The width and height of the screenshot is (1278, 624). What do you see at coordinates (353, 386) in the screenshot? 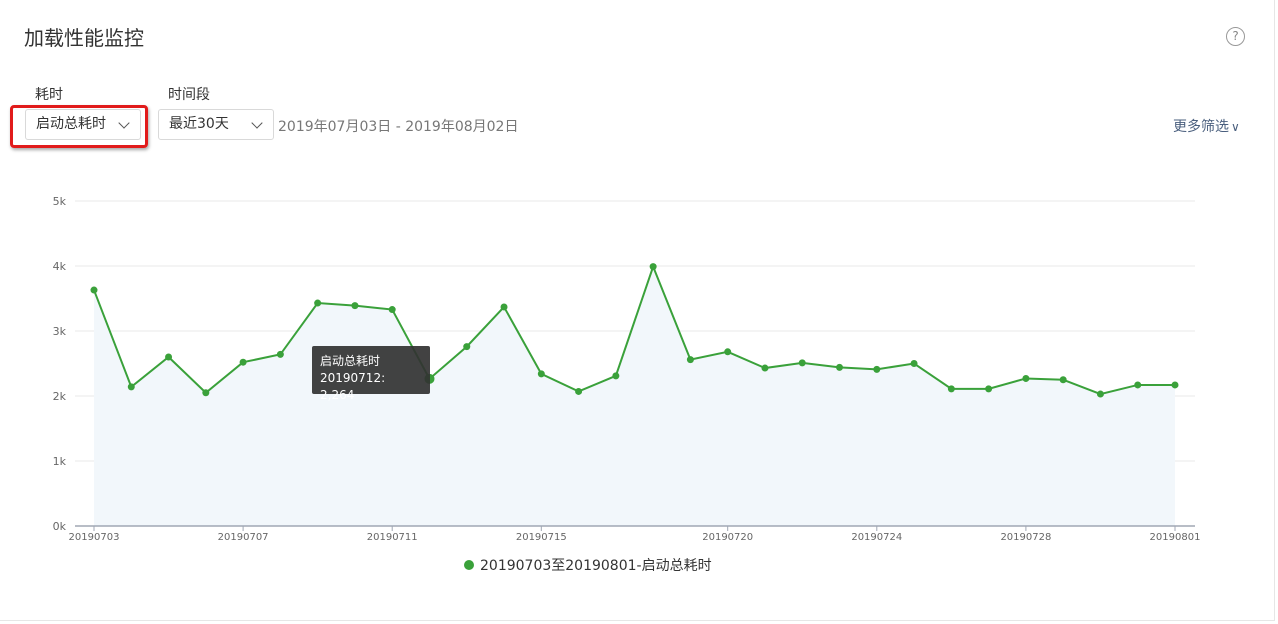
I see `tooltip-value: 20190712: 2,264` at bounding box center [353, 386].